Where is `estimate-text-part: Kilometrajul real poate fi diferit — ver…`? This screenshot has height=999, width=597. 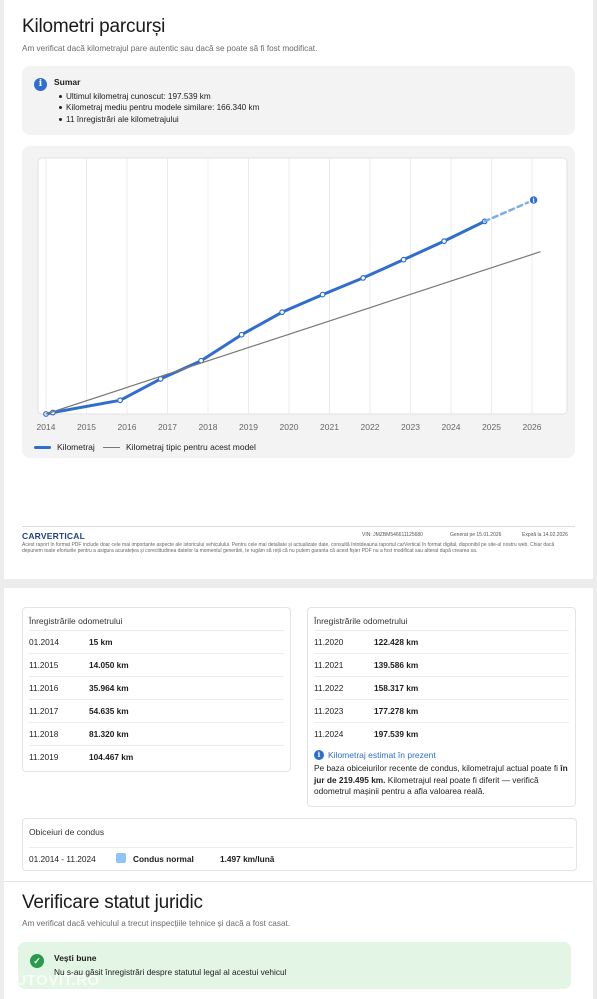
estimate-text-part: Kilometrajul real poate fi diferit — ver… is located at coordinates (426, 785).